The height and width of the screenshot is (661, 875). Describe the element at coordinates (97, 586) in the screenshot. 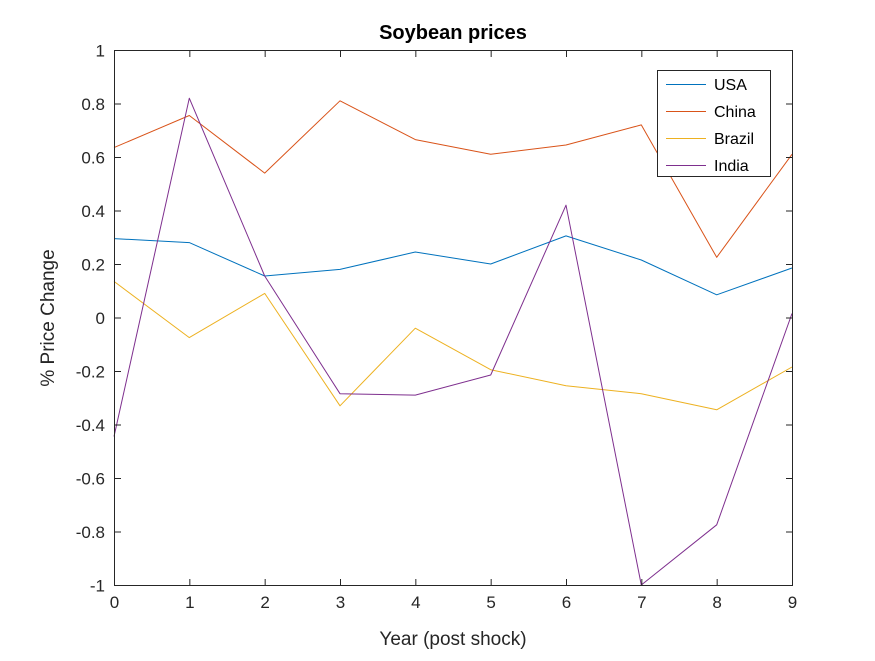

I see `y-tick-label: -1` at that location.